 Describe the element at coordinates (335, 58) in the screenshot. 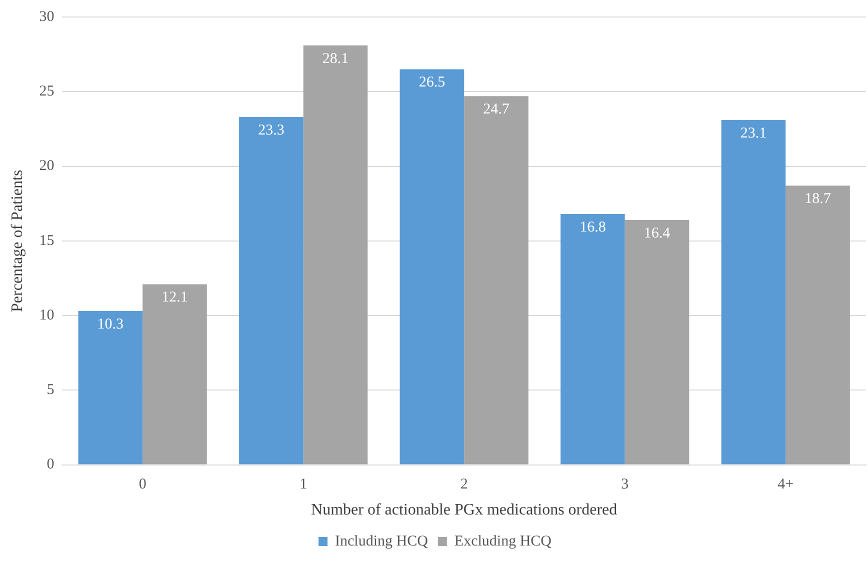

I see `data-label: 28.1` at that location.